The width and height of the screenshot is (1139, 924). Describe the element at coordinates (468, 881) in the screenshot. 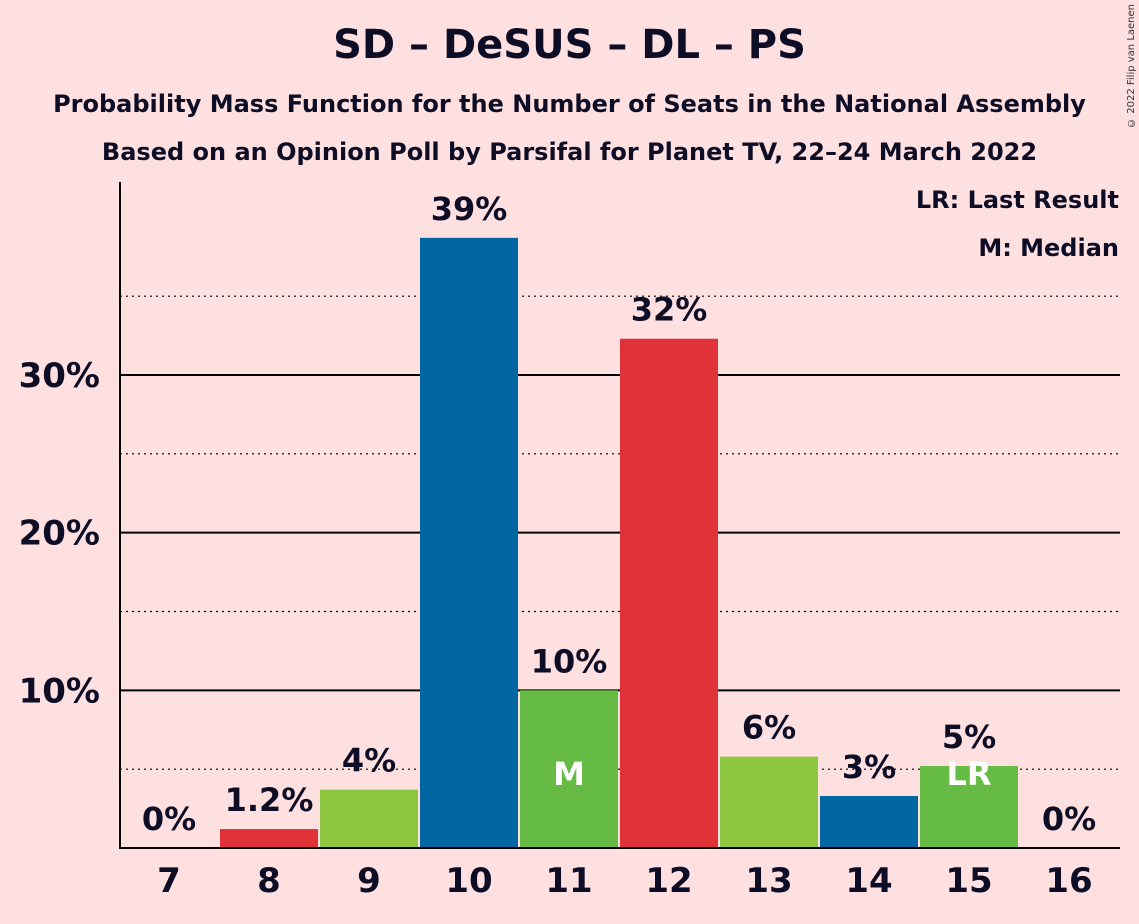

I see `x-tick-label: 10` at that location.